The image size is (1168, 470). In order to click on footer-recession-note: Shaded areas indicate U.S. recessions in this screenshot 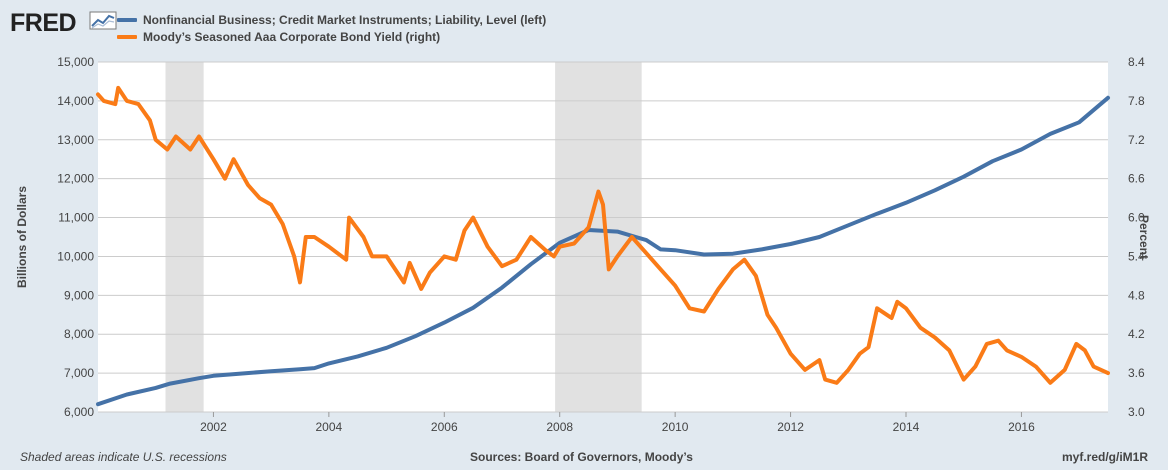, I will do `click(123, 457)`.